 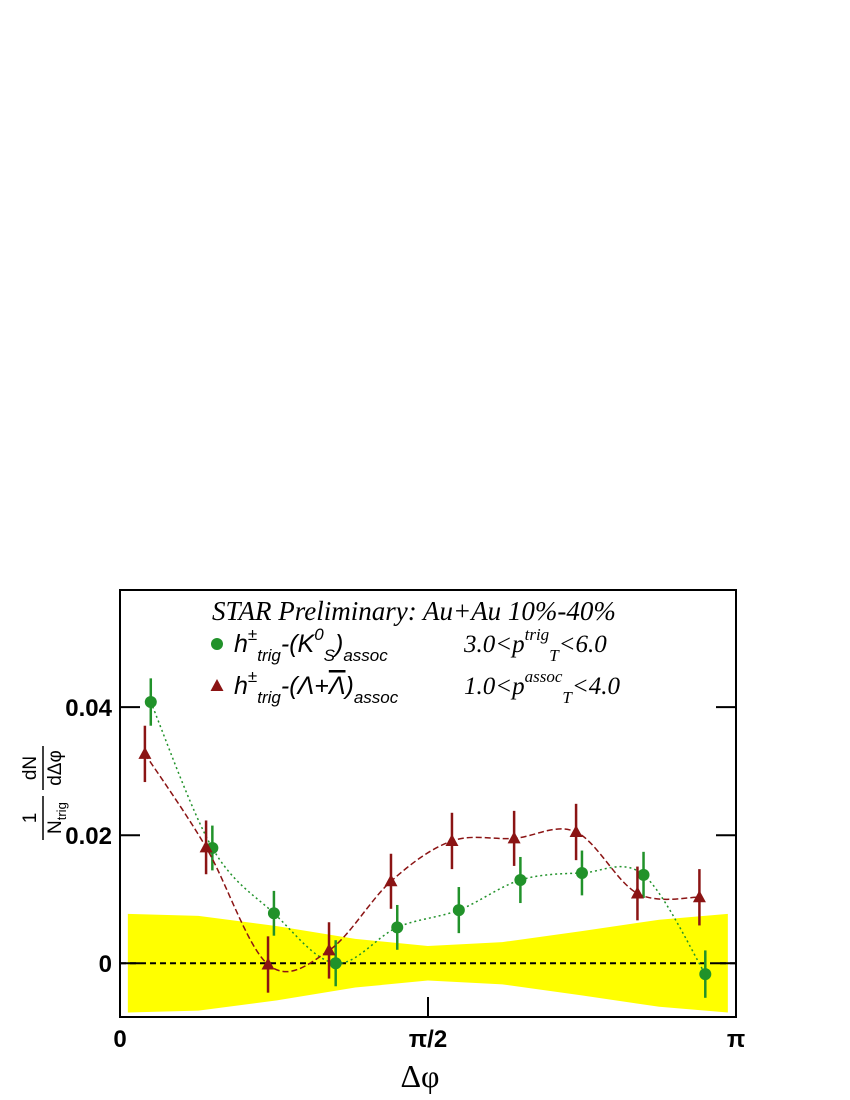 I want to click on label-part: 1.0<p, so click(x=494, y=686).